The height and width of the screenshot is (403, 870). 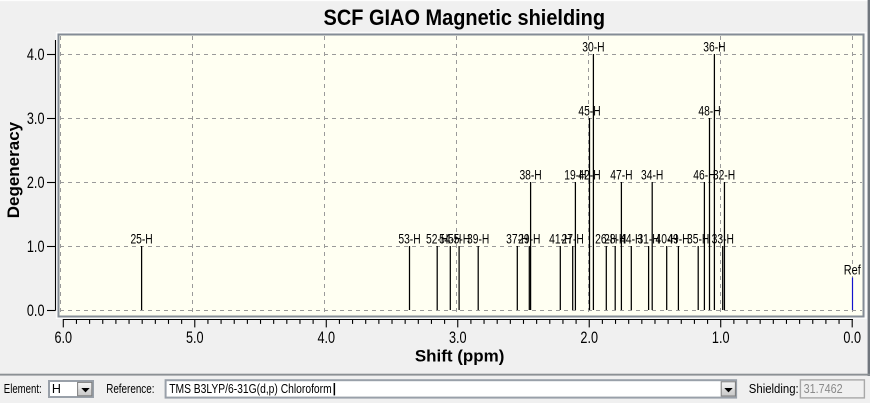 What do you see at coordinates (560, 238) in the screenshot?
I see `svg-text: 41-H` at bounding box center [560, 238].